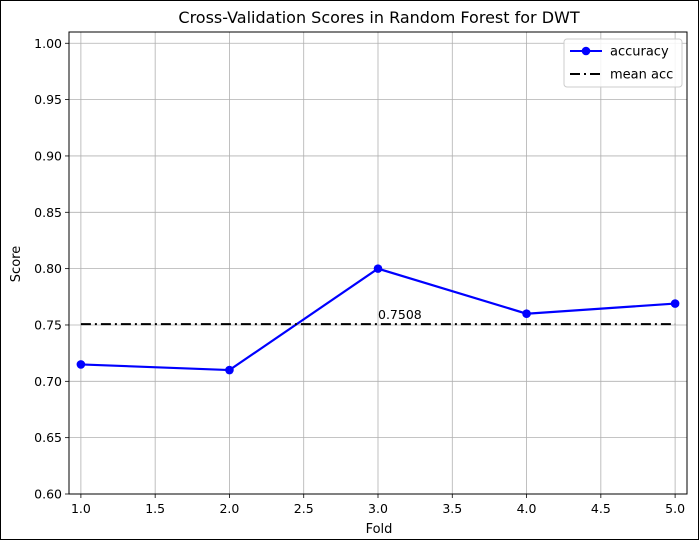 The image size is (699, 541). Describe the element at coordinates (48, 43) in the screenshot. I see `y-tick-label: 1.00` at that location.